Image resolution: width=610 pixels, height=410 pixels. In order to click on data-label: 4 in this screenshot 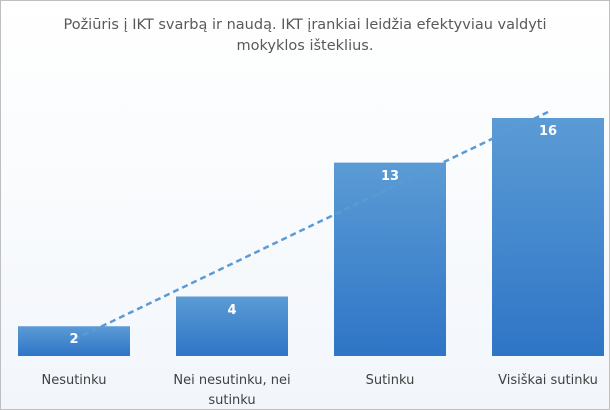, I will do `click(232, 310)`.